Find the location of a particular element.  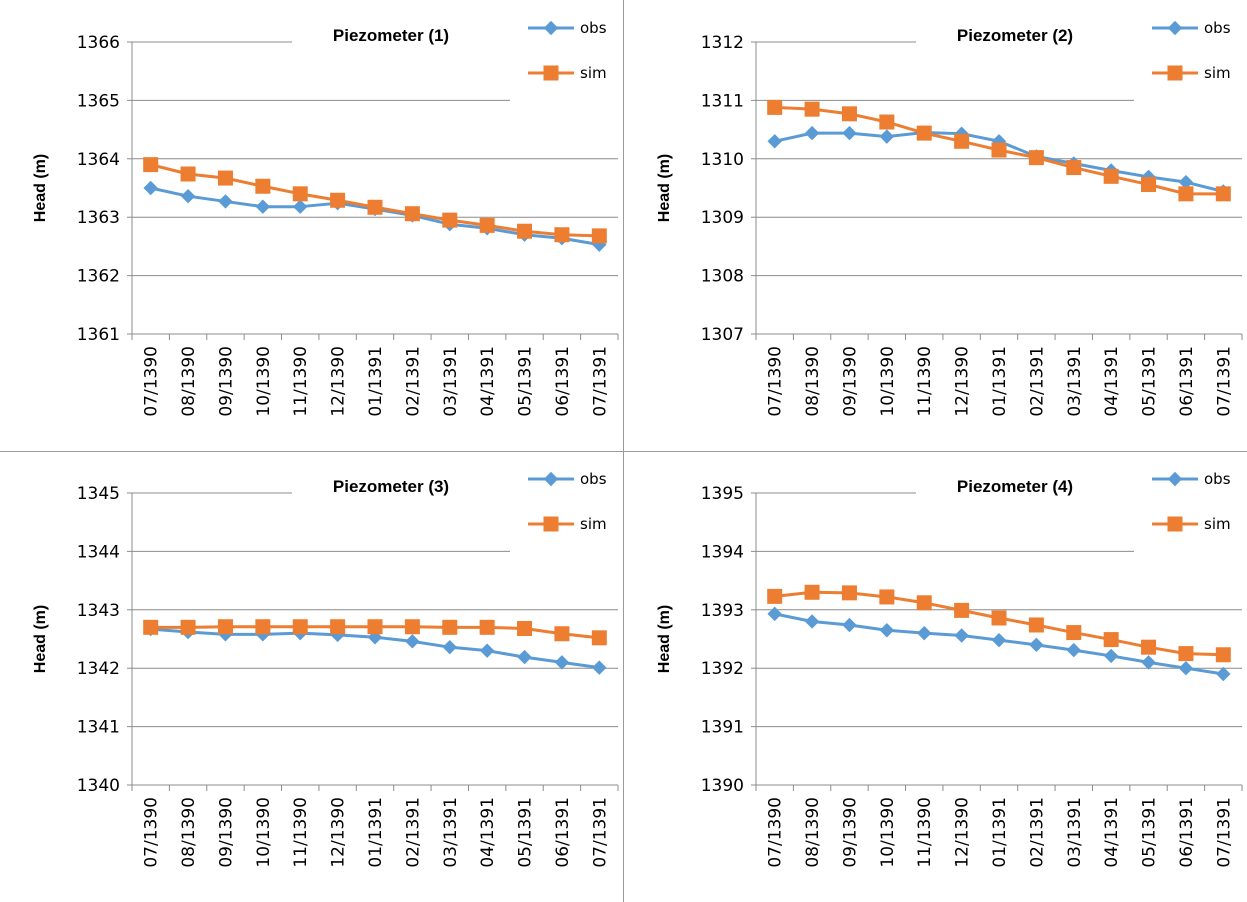

sim-legend-marker is located at coordinates (1175, 73).